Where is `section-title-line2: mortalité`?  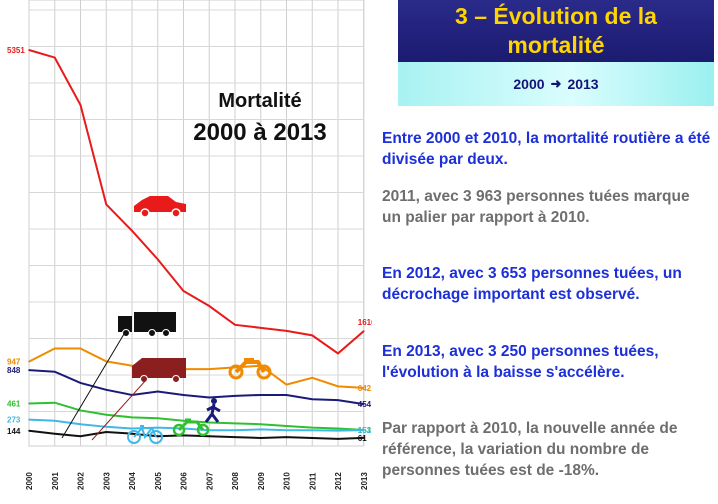
section-title-line2: mortalité is located at coordinates (556, 45).